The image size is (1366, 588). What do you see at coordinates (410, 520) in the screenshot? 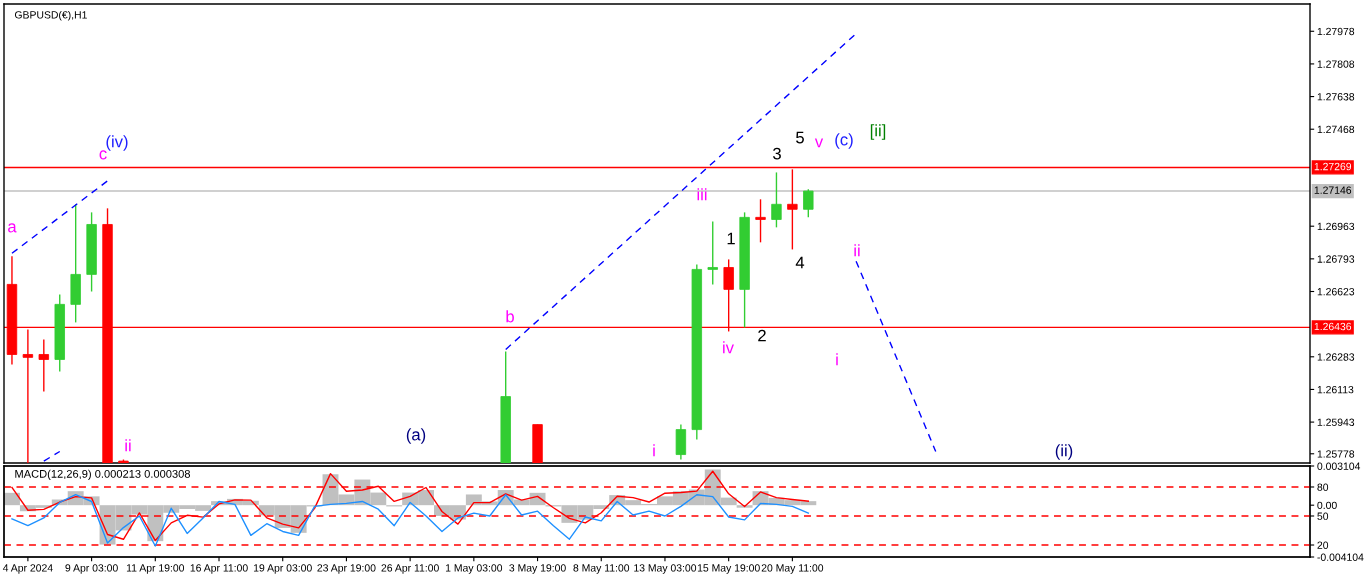
I see `line-series` at bounding box center [410, 520].